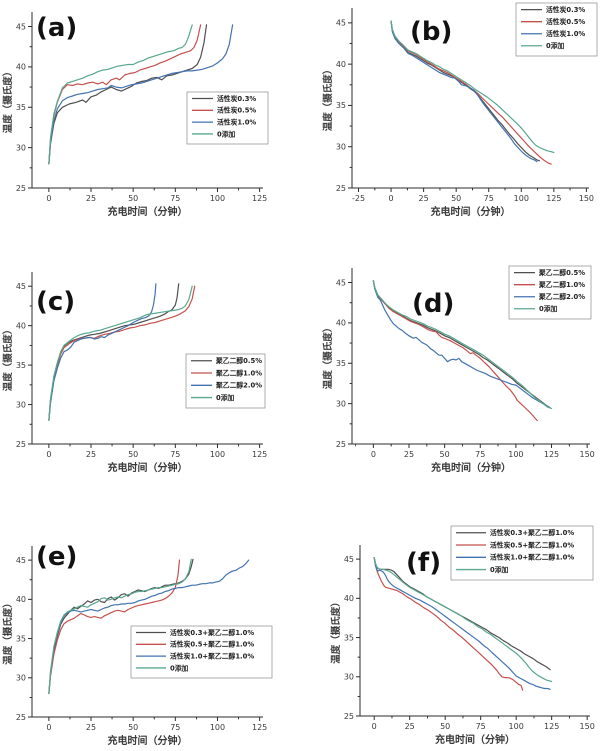 This screenshot has width=600, height=751. I want to click on legend: 聚乙二醇0.5% 聚乙二醇1.0% 聚乙二醇2.0% 0添加, so click(225, 381).